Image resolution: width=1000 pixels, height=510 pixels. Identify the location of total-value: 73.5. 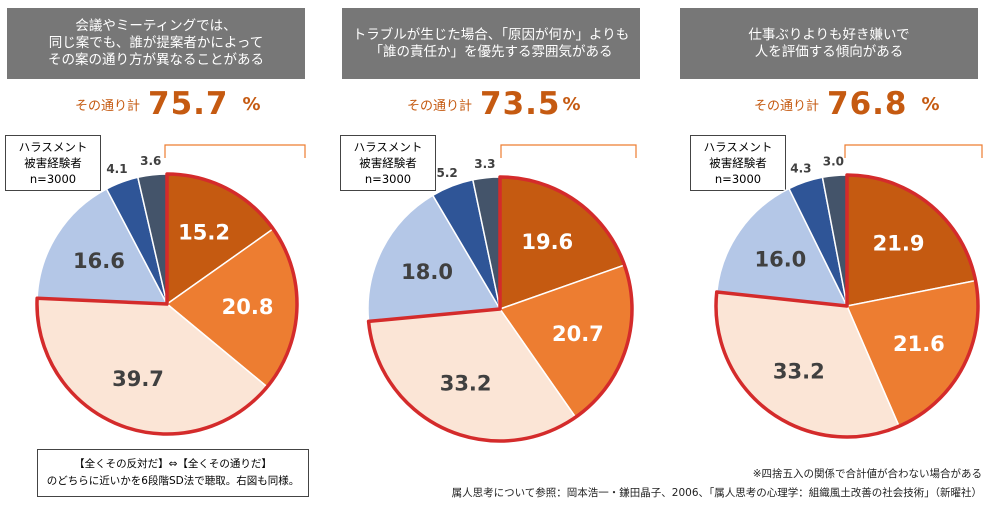
(520, 104).